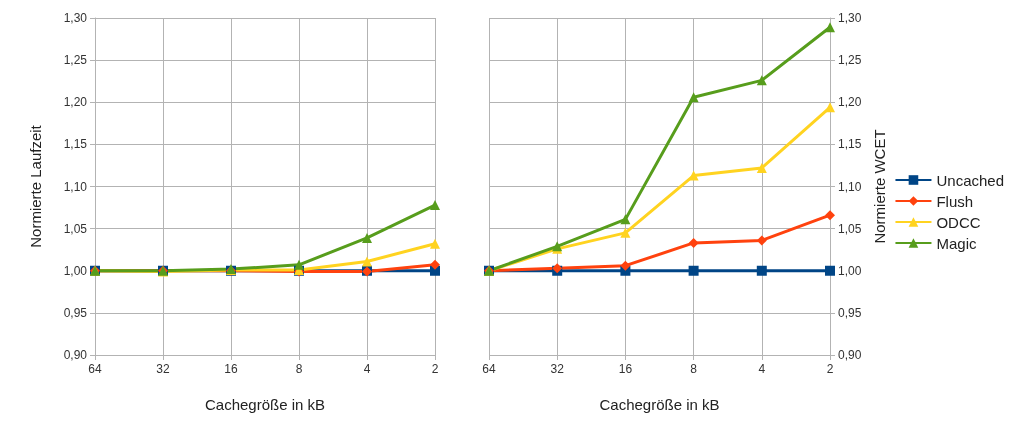 The image size is (1019, 423). What do you see at coordinates (958, 222) in the screenshot?
I see `legend-label: ODCC` at bounding box center [958, 222].